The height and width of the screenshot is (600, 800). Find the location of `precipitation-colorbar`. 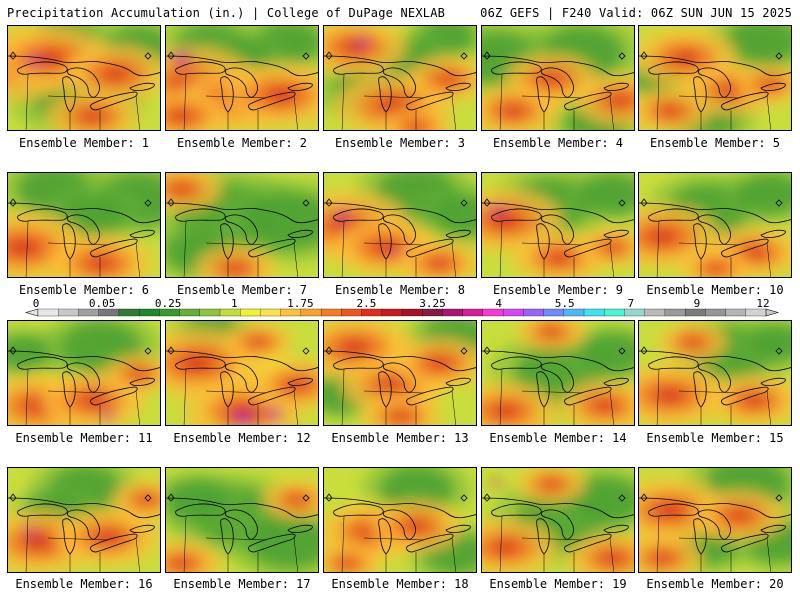

precipitation-colorbar is located at coordinates (402, 312).